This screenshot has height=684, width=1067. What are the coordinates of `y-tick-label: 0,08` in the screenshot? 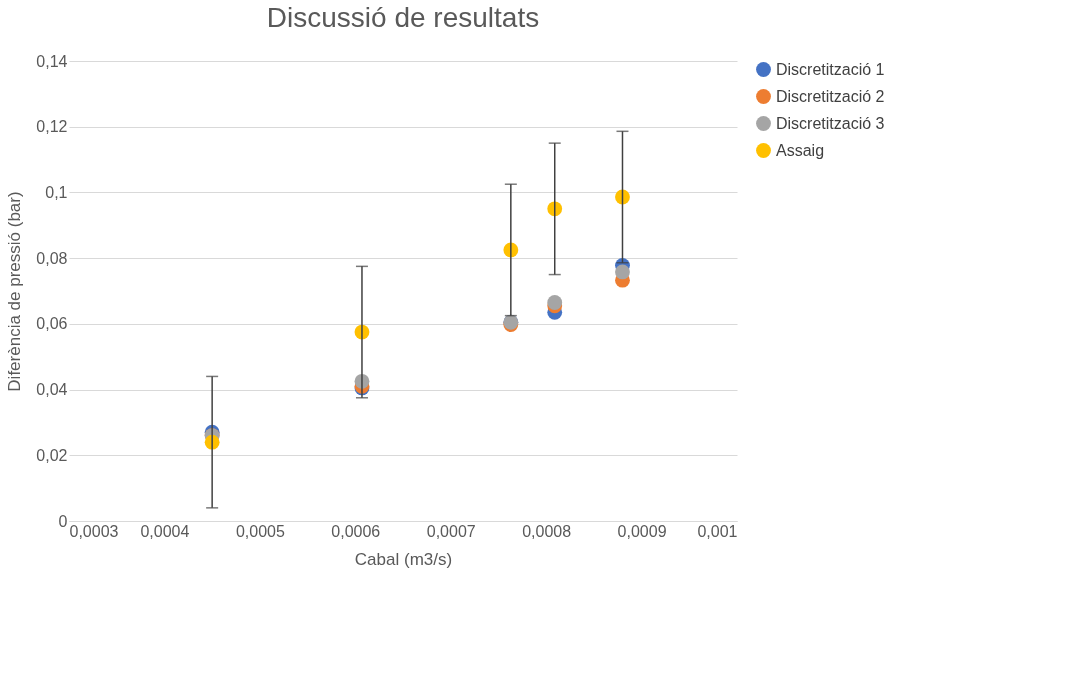 It's located at (52, 258).